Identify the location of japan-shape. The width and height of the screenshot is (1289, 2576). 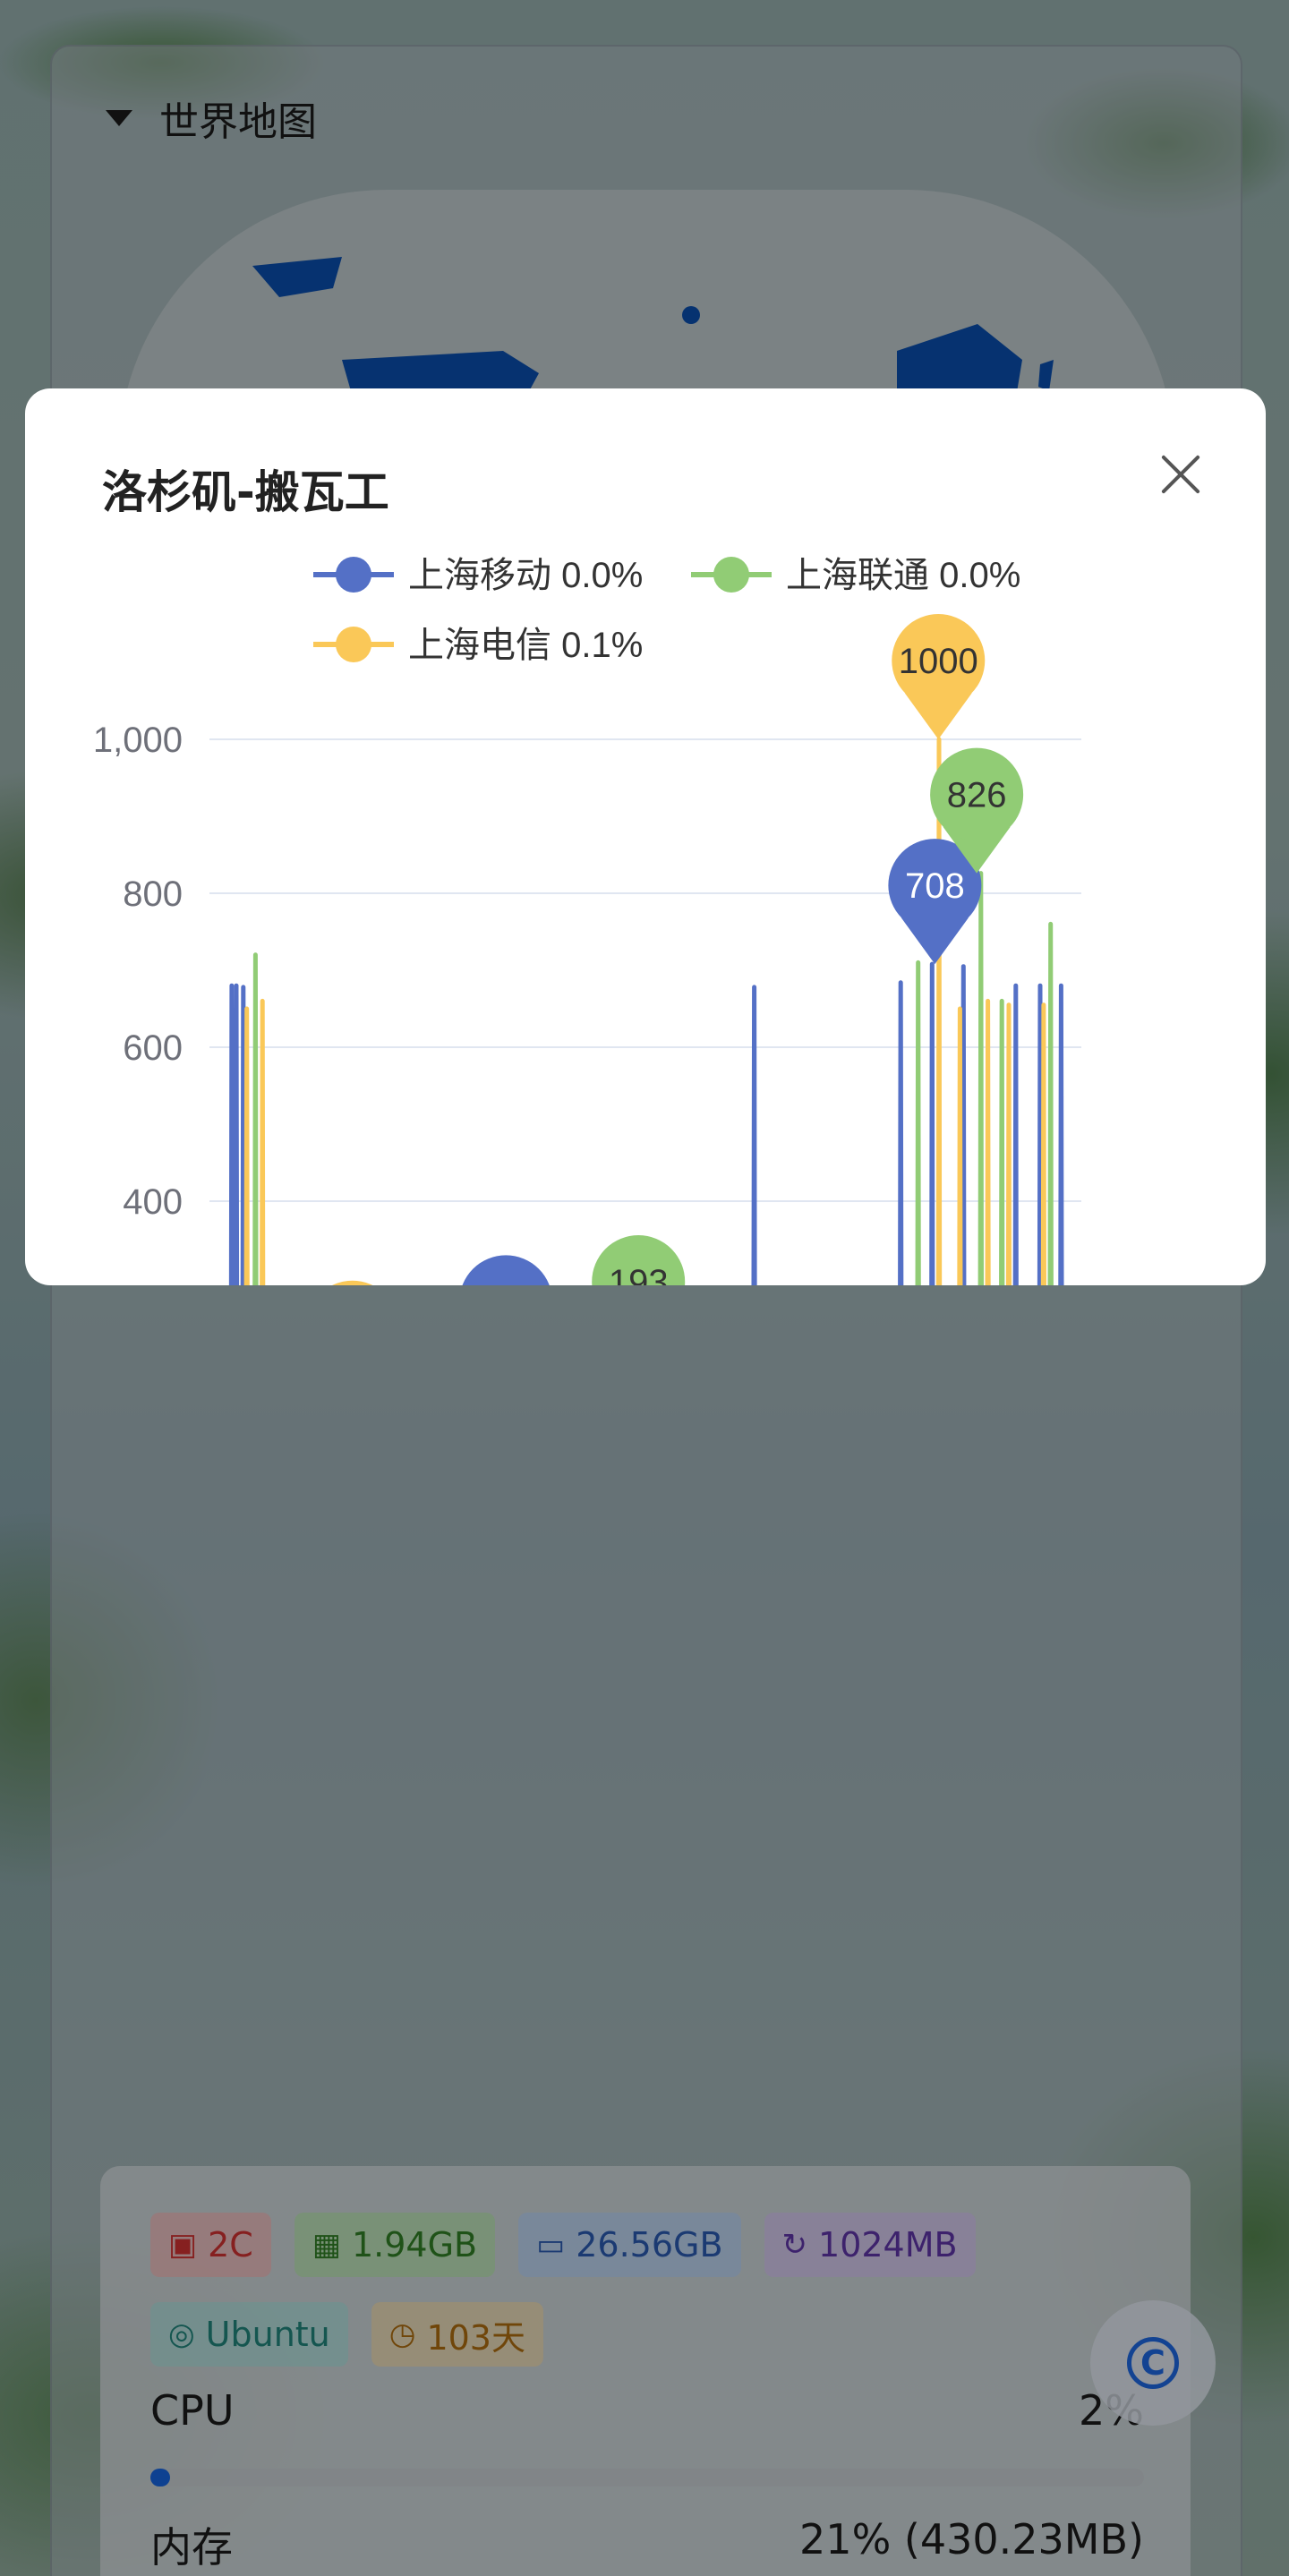
(1046, 375).